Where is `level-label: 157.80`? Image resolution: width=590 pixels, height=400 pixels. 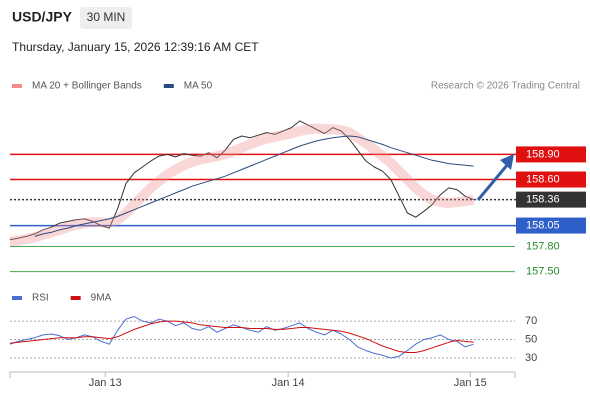
level-label: 157.80 is located at coordinates (543, 246).